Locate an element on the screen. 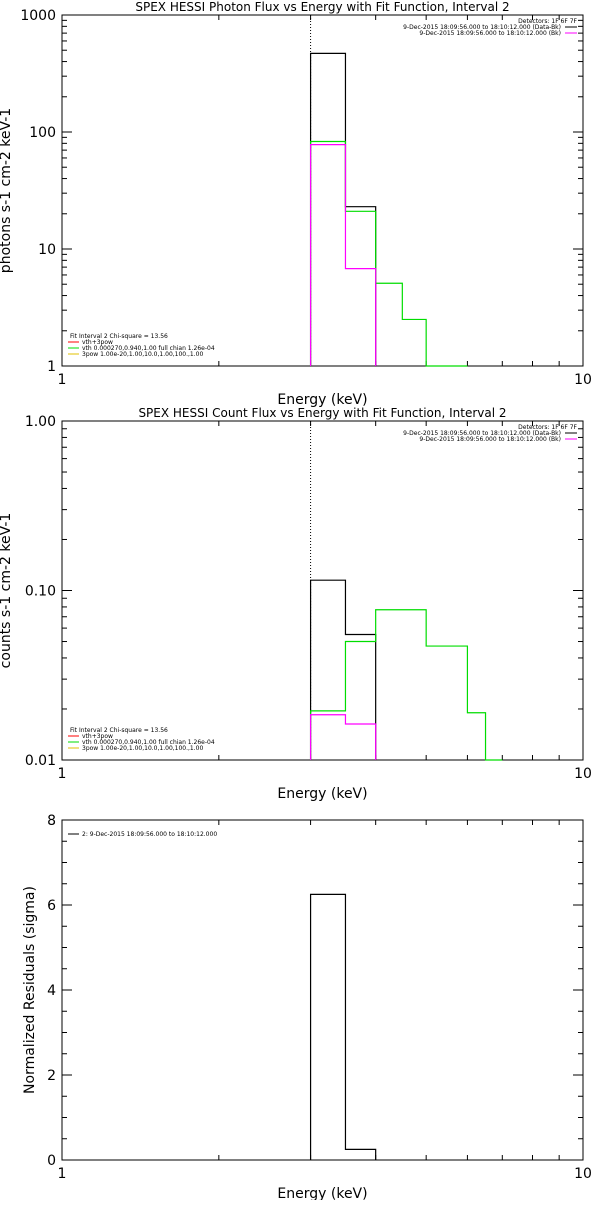 This screenshot has height=1205, width=600. y-tick-label: 100 is located at coordinates (42, 133).